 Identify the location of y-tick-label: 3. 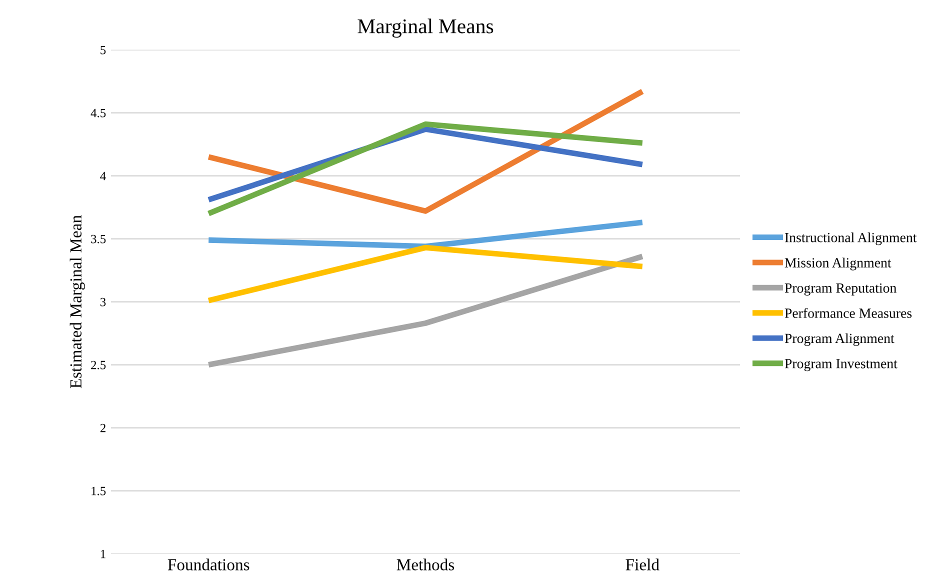
(103, 302).